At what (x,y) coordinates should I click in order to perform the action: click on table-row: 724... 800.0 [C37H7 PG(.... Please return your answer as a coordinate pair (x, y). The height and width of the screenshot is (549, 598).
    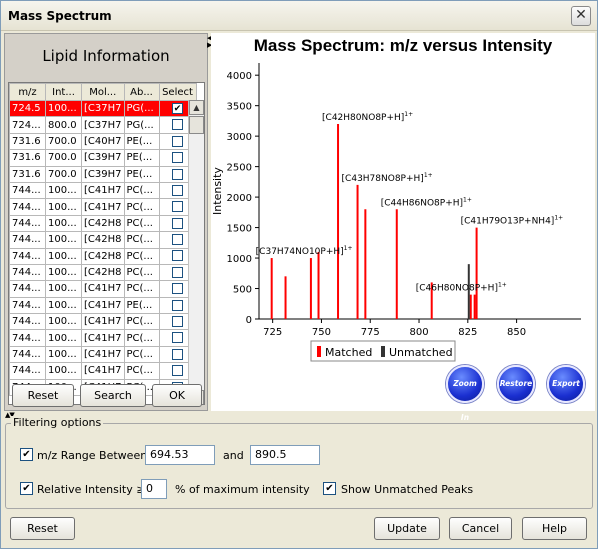
    Looking at the image, I should click on (103, 125).